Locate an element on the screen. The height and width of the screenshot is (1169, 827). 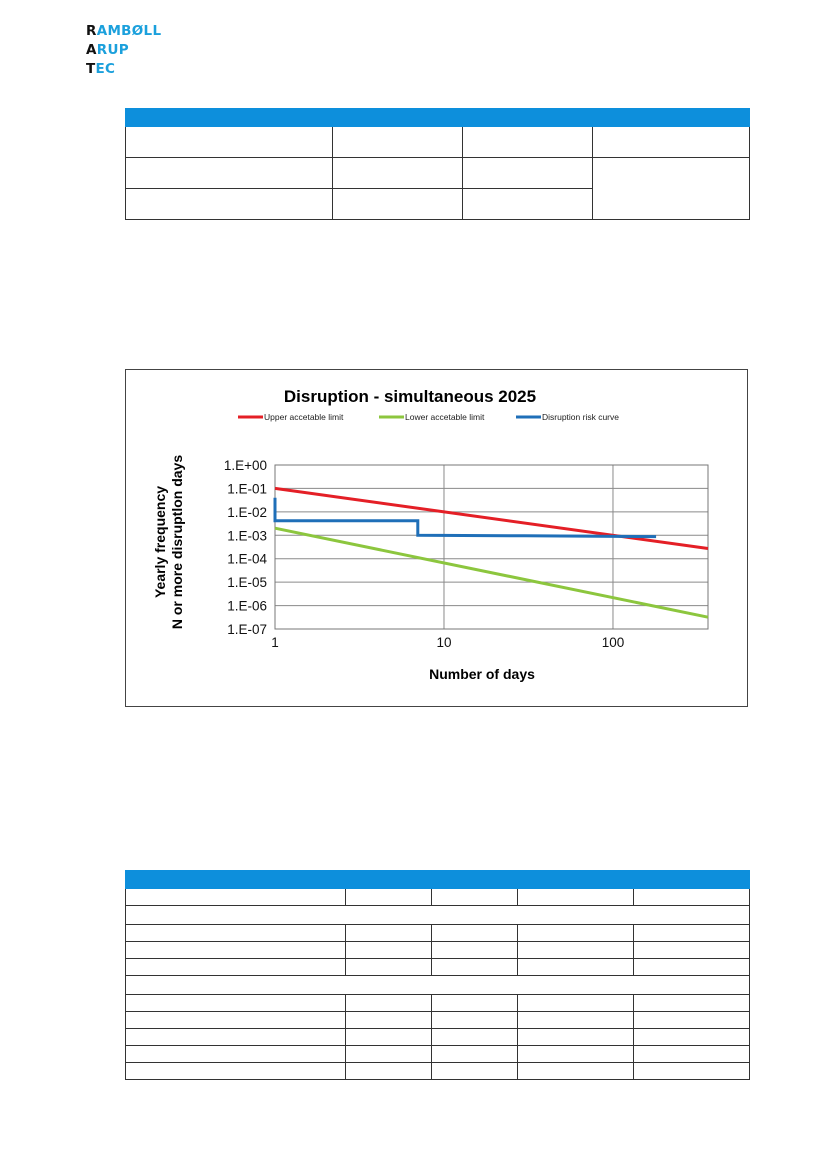
x-tick-label: 1 is located at coordinates (275, 642).